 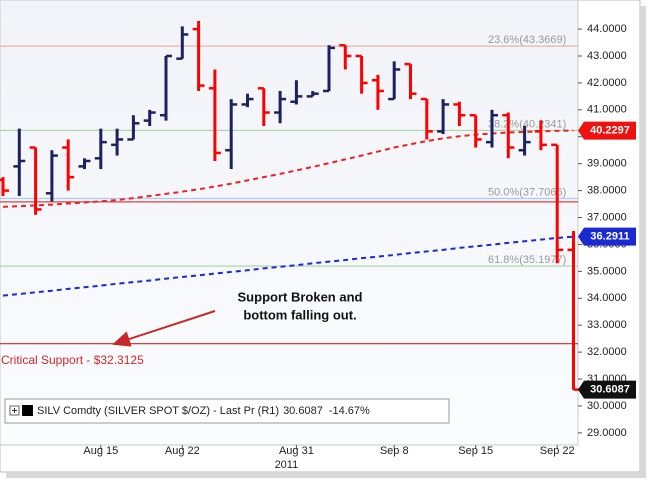 What do you see at coordinates (72, 360) in the screenshot?
I see `support-label: Critical Support - $32.3125` at bounding box center [72, 360].